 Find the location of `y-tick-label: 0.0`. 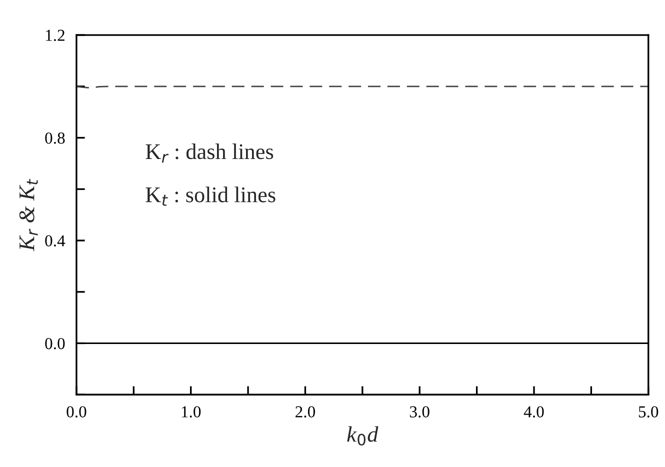

y-tick-label: 0.0 is located at coordinates (55, 344).